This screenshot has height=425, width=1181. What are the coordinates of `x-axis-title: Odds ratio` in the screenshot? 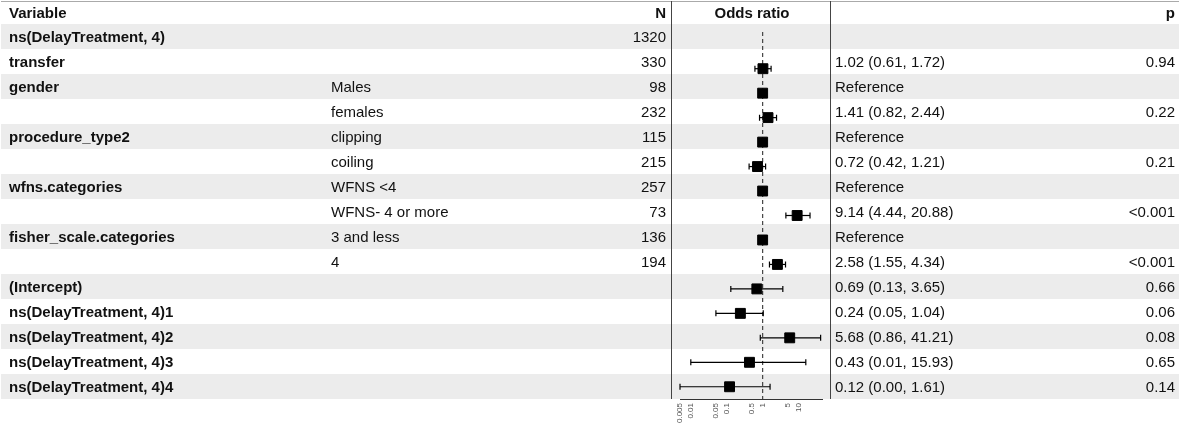 It's located at (752, 12).